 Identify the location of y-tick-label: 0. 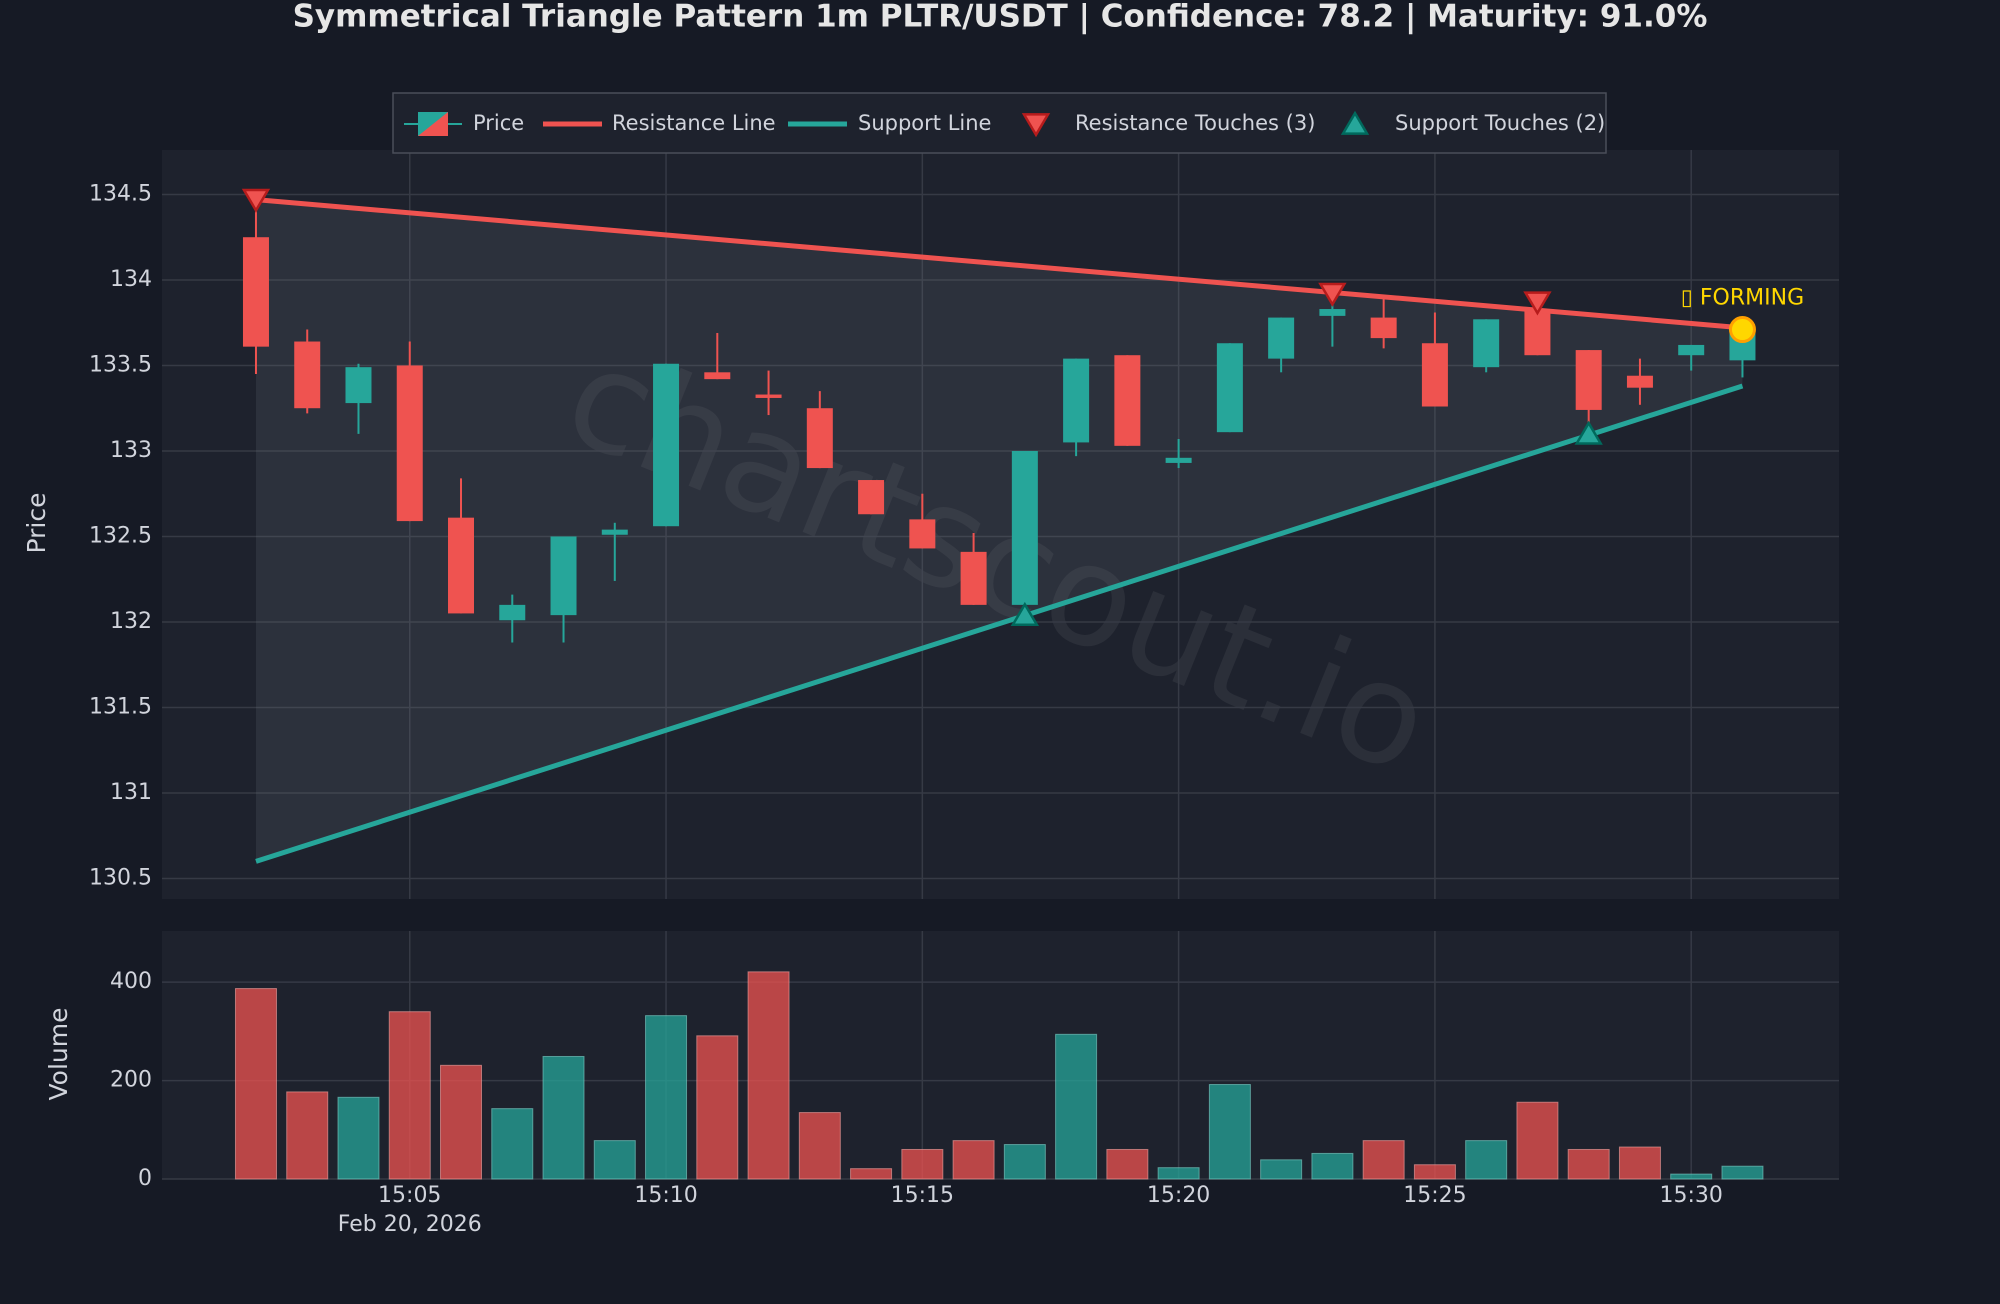
(145, 1178).